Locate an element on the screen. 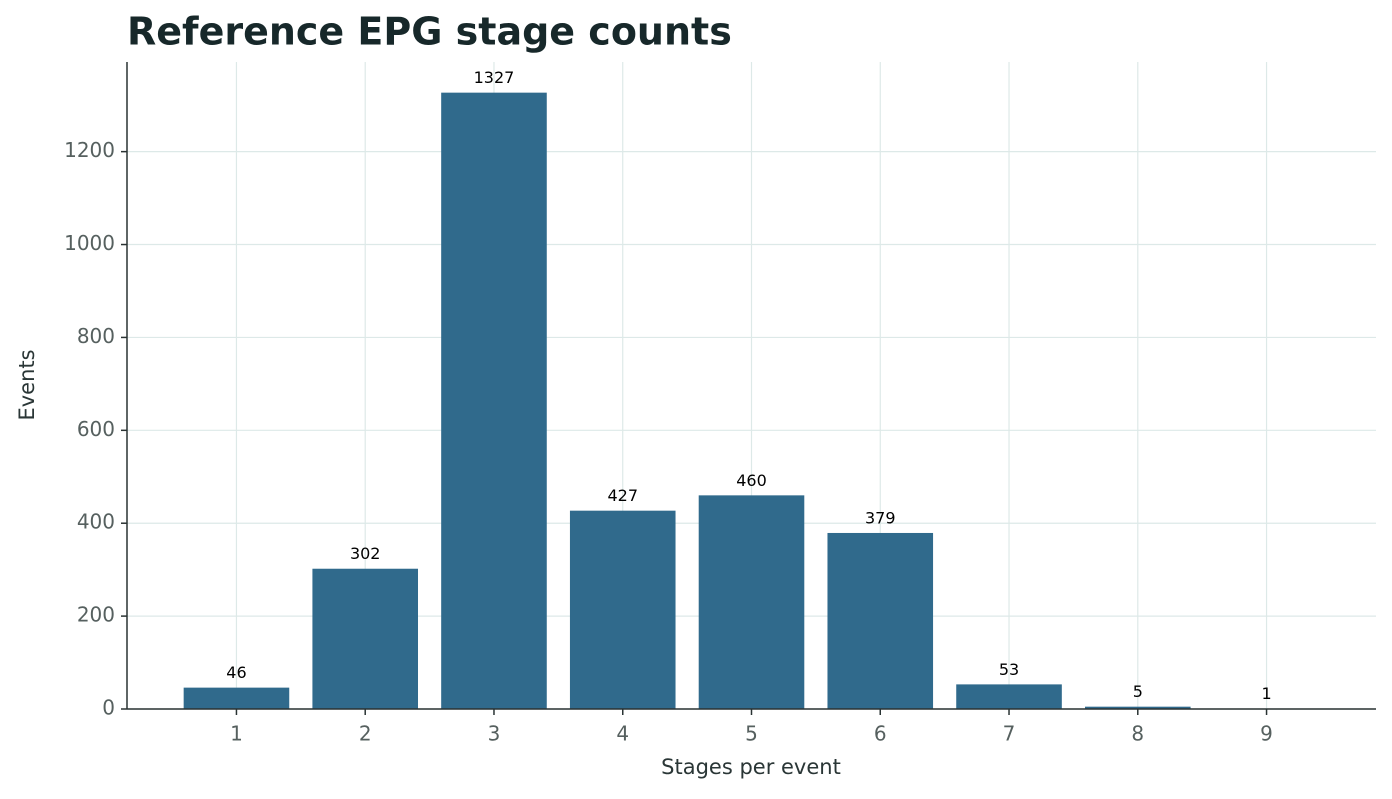 Image resolution: width=1392 pixels, height=799 pixels. y-tick-label: 1000 is located at coordinates (89, 243).